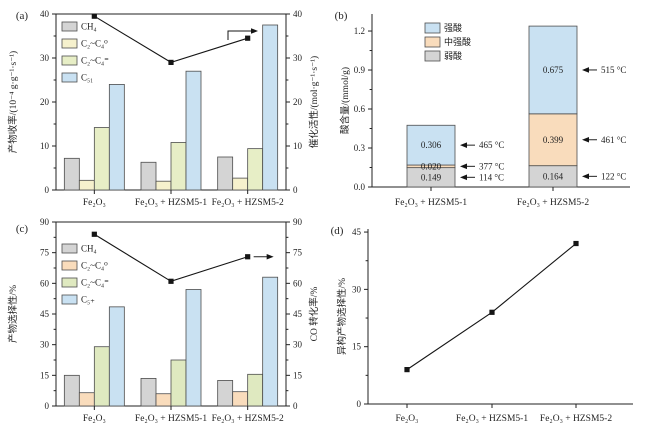 Image resolution: width=650 pixels, height=429 pixels. What do you see at coordinates (298, 345) in the screenshot?
I see `y-tick-label-right: 30` at bounding box center [298, 345].